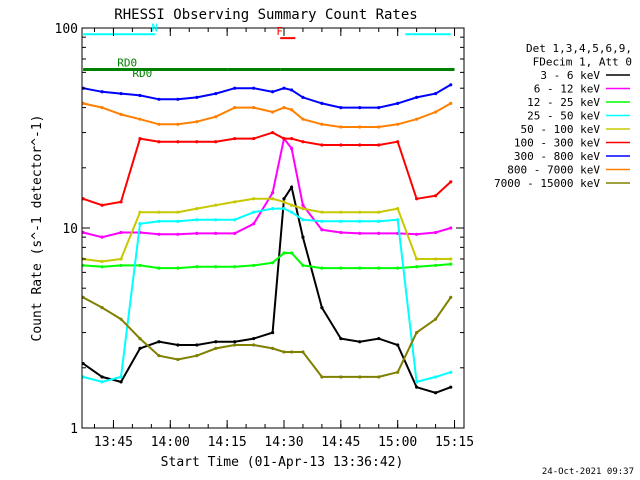 The image size is (640, 480). What do you see at coordinates (267, 337) in the screenshot?
I see `series-line` at bounding box center [267, 337].